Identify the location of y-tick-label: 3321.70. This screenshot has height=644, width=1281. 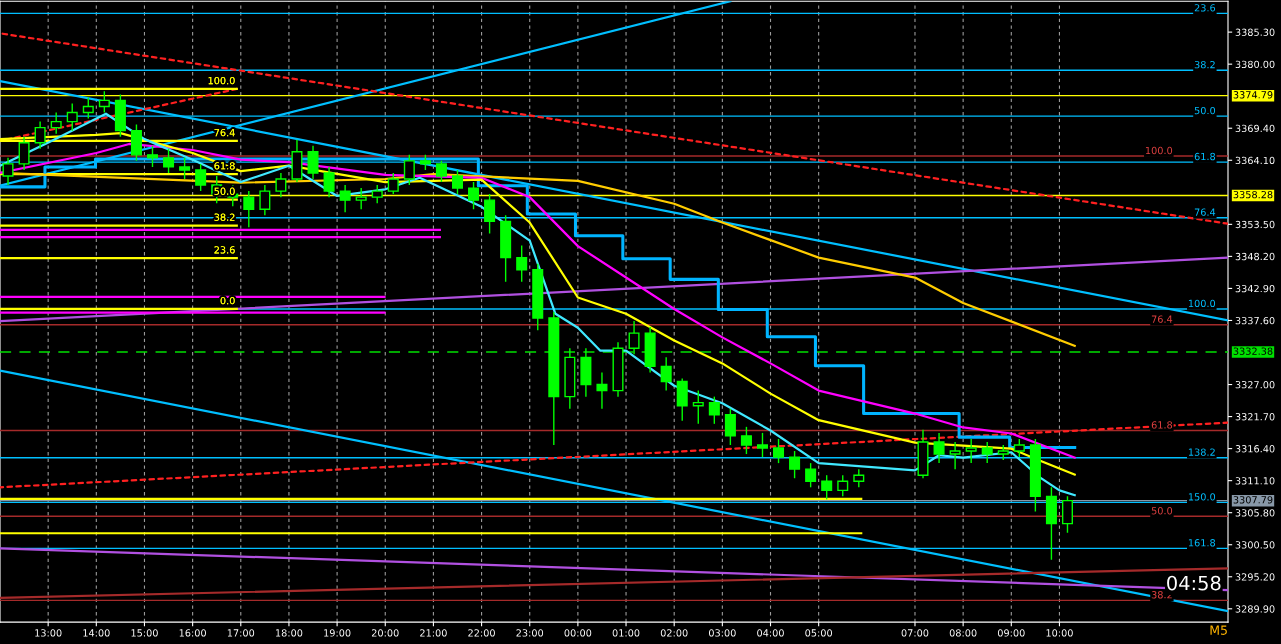
(1255, 417).